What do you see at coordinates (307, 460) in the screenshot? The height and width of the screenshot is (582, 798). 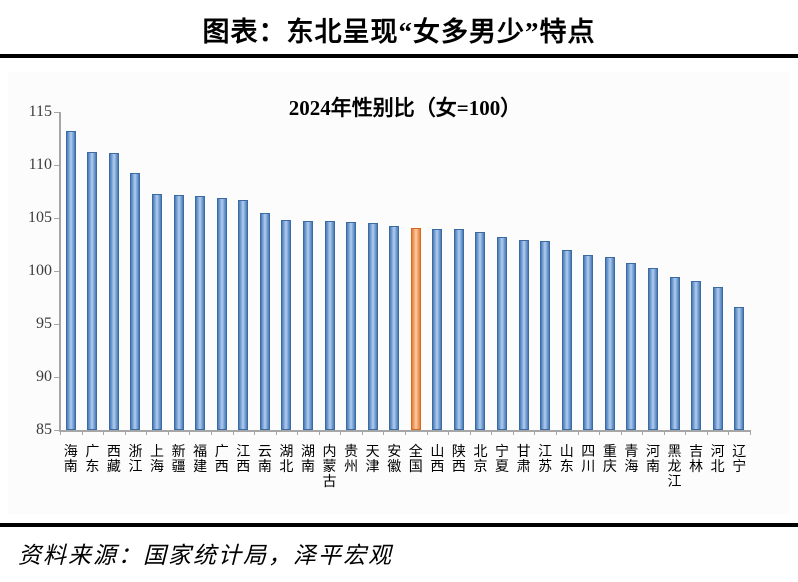 I see `x-axis-category-label: 湖 南` at bounding box center [307, 460].